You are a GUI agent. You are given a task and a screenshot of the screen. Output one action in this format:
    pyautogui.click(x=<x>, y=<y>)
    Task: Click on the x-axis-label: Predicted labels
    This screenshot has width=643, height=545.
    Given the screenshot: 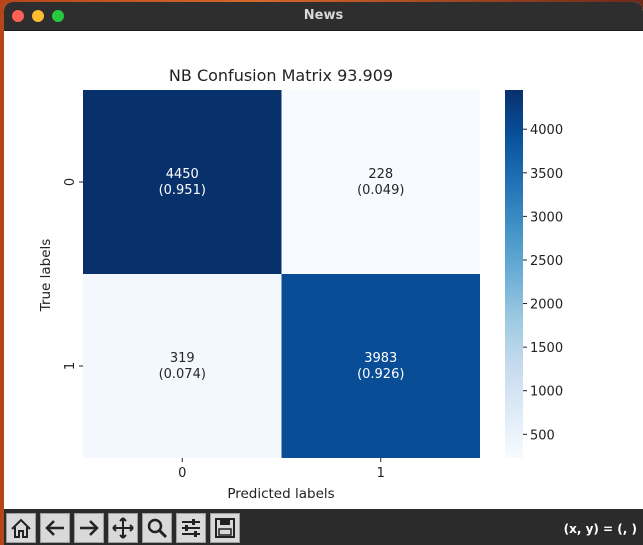 What is the action you would take?
    pyautogui.click(x=280, y=494)
    